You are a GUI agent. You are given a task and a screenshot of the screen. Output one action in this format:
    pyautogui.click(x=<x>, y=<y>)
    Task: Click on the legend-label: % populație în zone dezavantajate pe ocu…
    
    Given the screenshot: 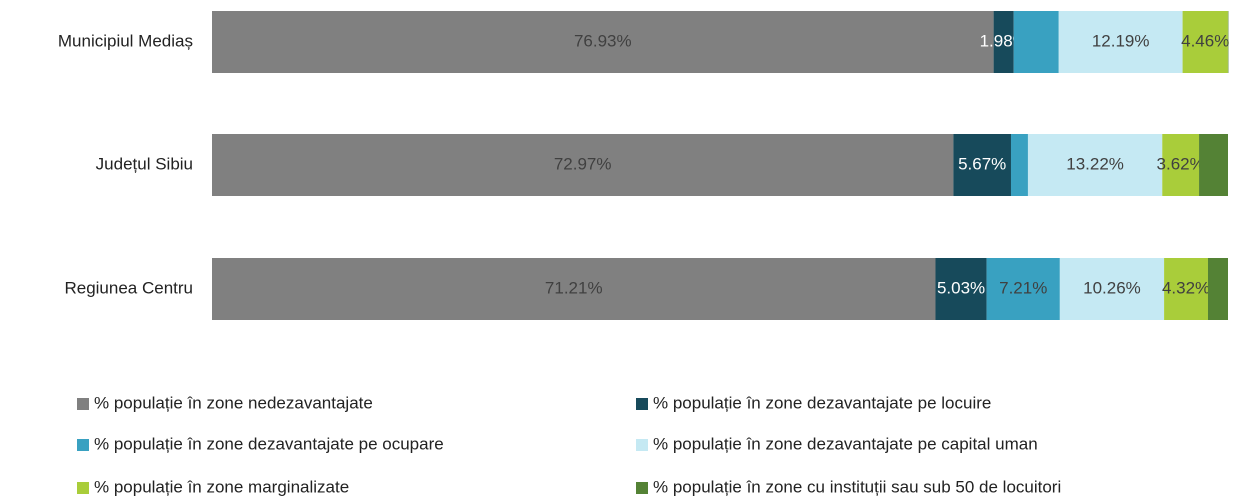 What is the action you would take?
    pyautogui.click(x=269, y=443)
    